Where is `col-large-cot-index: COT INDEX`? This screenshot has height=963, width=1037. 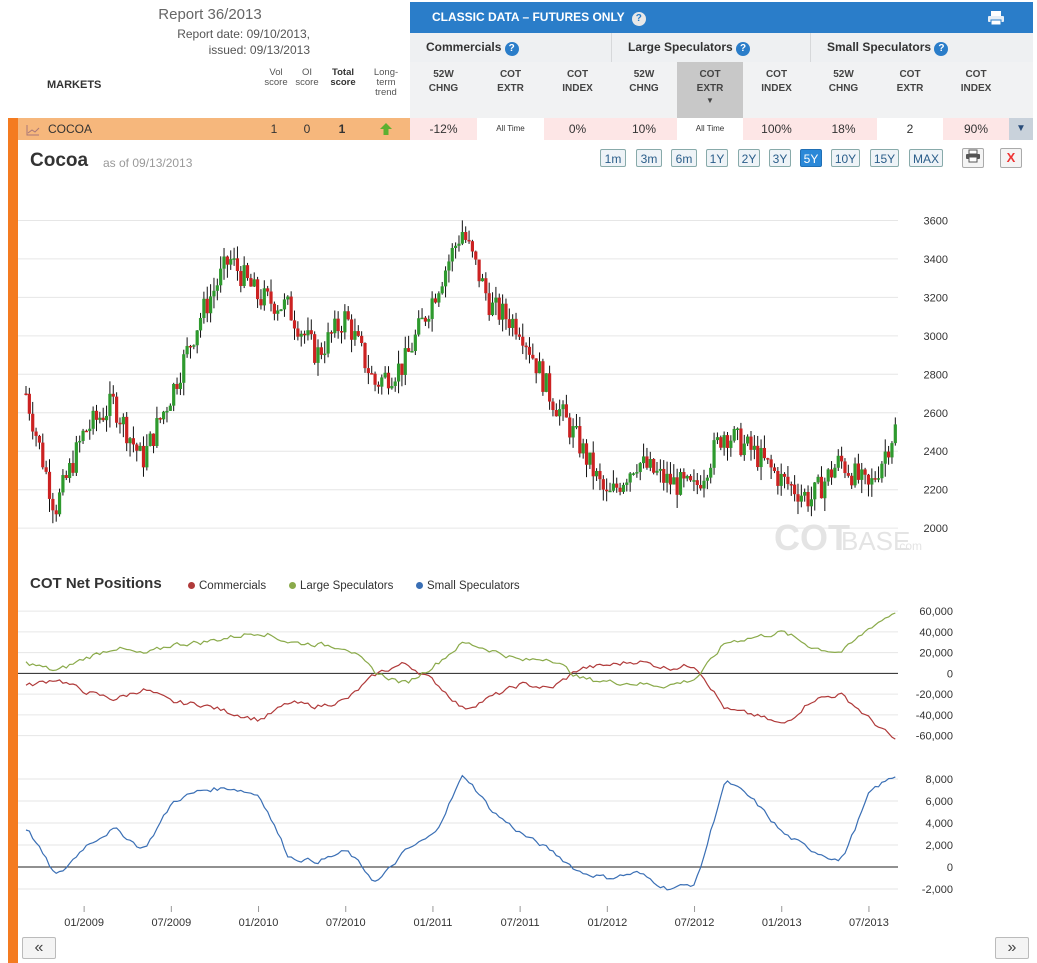 col-large-cot-index: COT INDEX is located at coordinates (776, 90).